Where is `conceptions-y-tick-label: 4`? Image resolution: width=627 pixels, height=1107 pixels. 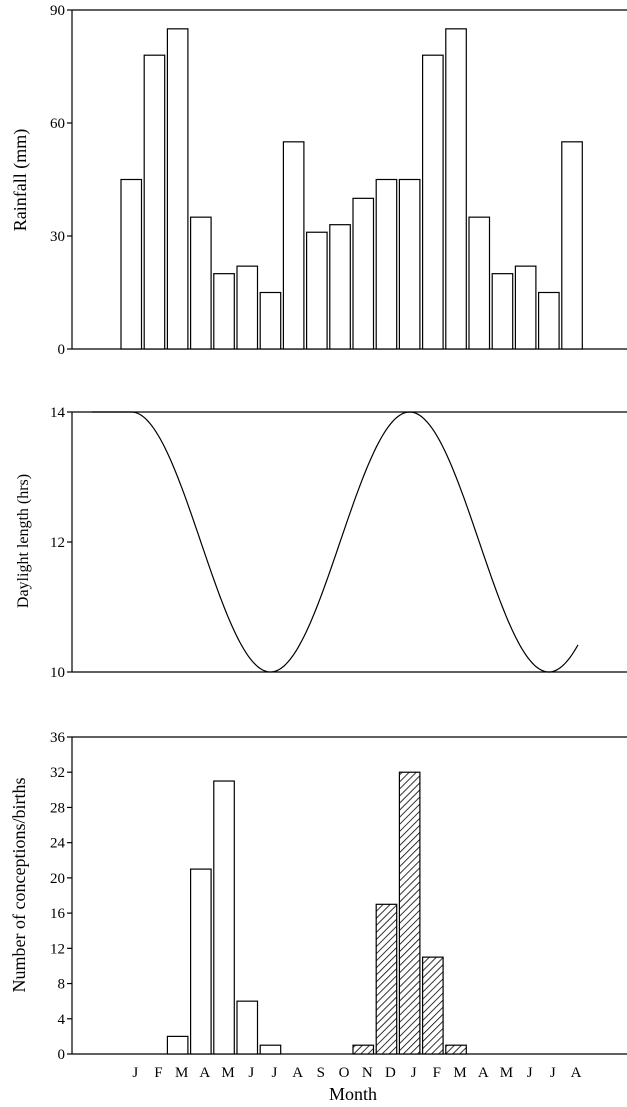
conceptions-y-tick-label: 4 is located at coordinates (62, 1020).